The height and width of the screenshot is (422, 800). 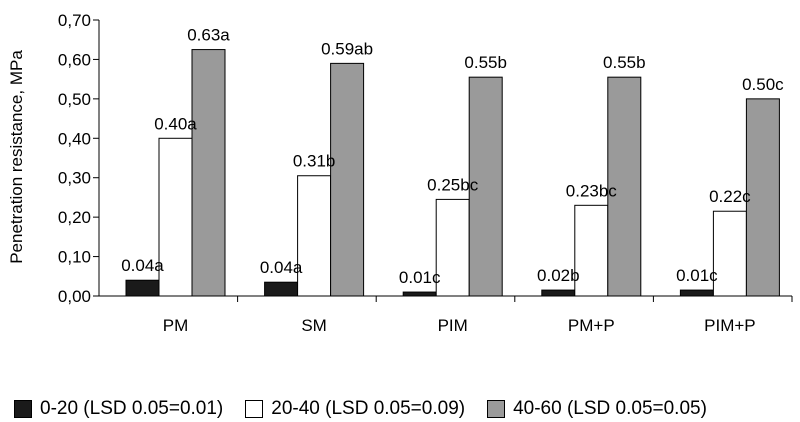 I want to click on x-tick-label: PIM+P, so click(x=730, y=325).